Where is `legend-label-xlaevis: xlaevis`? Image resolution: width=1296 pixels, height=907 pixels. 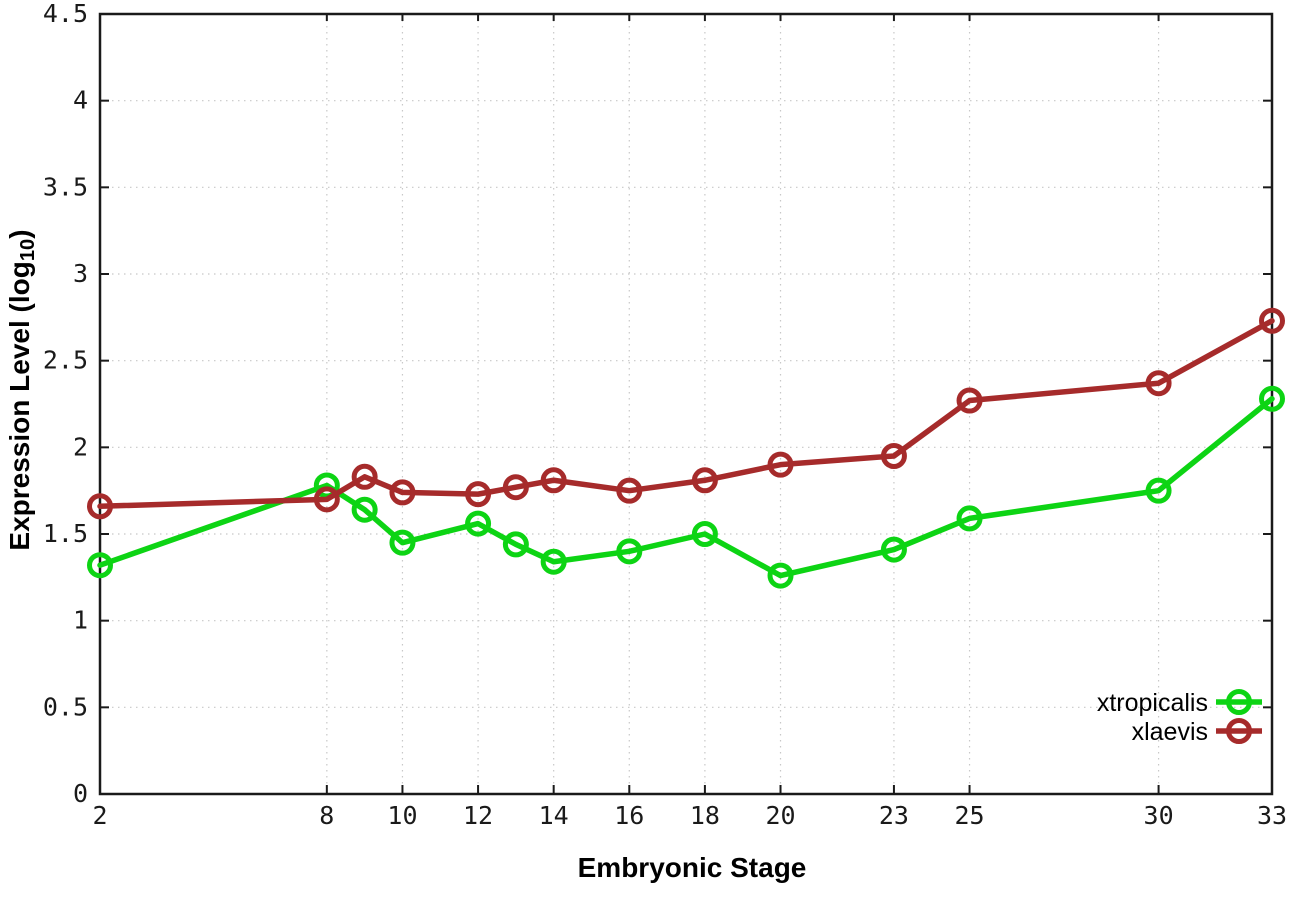
legend-label-xlaevis: xlaevis is located at coordinates (1170, 732).